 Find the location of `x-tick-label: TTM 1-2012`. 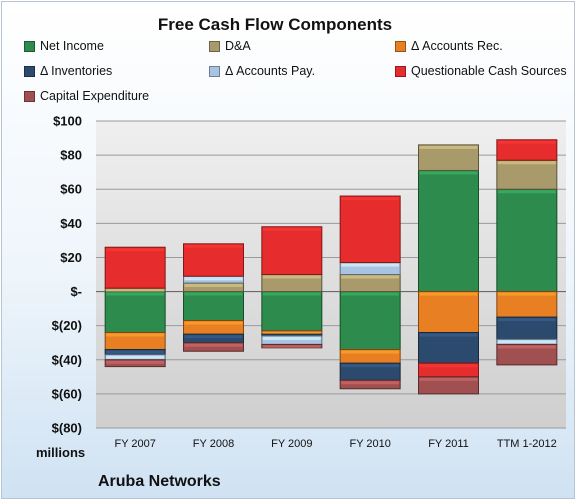

x-tick-label: TTM 1-2012 is located at coordinates (527, 444).